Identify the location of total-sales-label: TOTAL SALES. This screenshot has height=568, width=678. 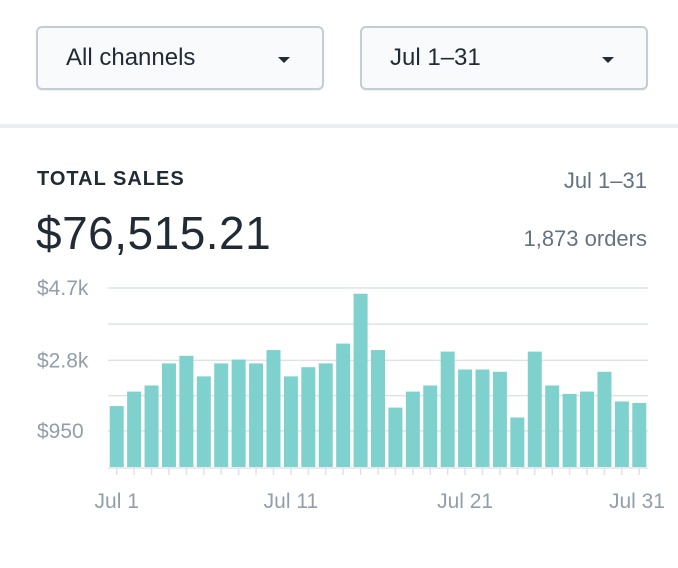
(111, 179).